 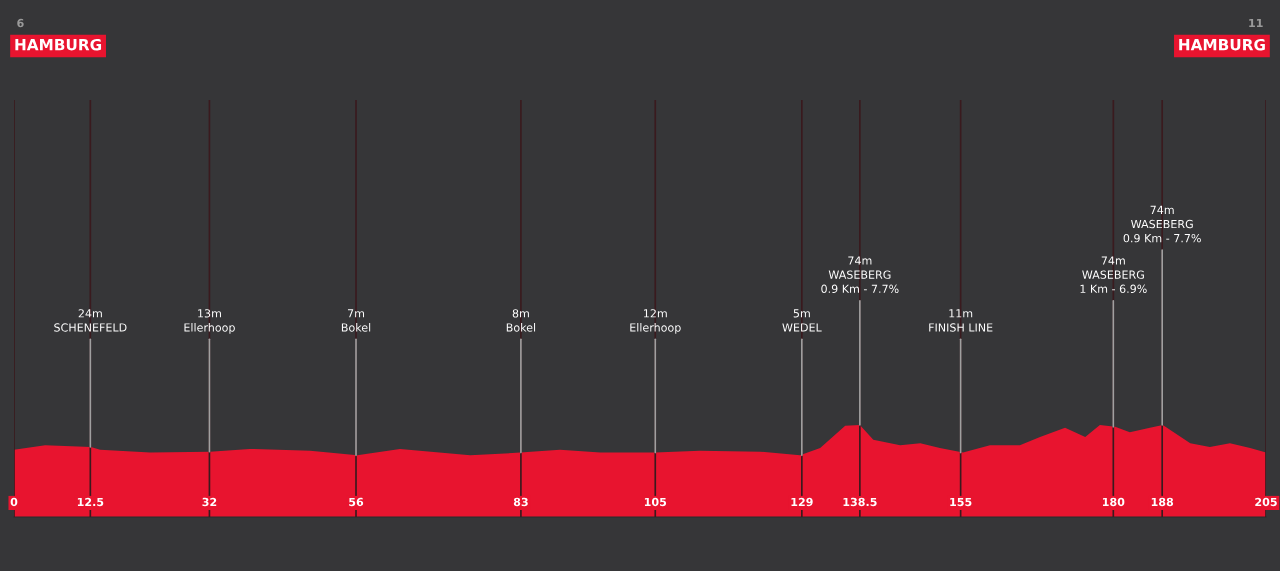 What do you see at coordinates (860, 502) in the screenshot?
I see `x-tick-label: 138.5` at bounding box center [860, 502].